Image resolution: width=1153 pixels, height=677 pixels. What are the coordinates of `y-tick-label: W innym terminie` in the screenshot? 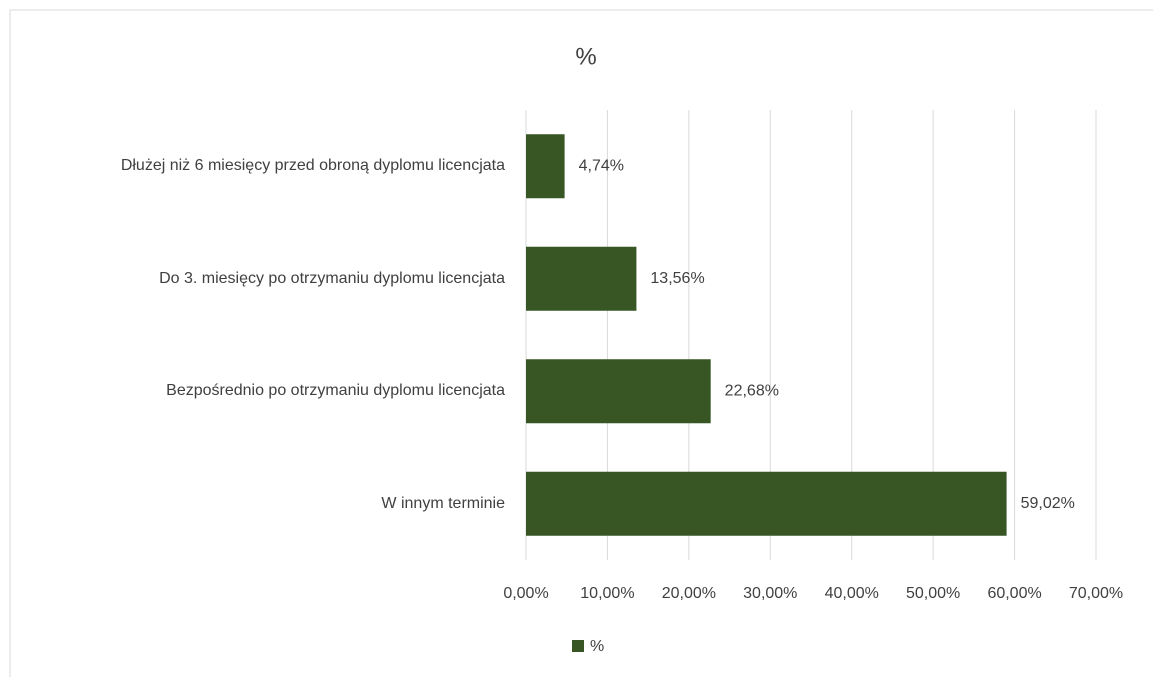 It's located at (443, 503).